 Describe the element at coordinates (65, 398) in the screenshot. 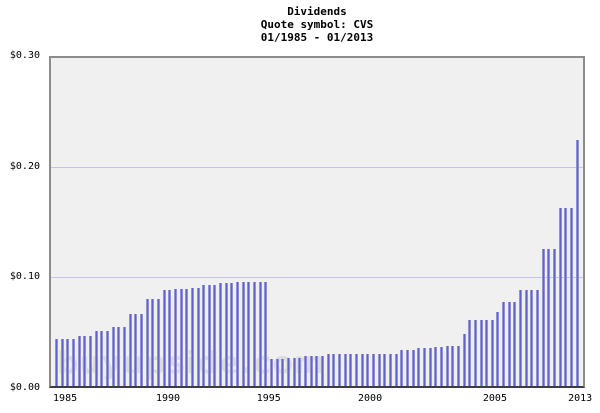

I see `x-axis-tick-label: 1985` at that location.